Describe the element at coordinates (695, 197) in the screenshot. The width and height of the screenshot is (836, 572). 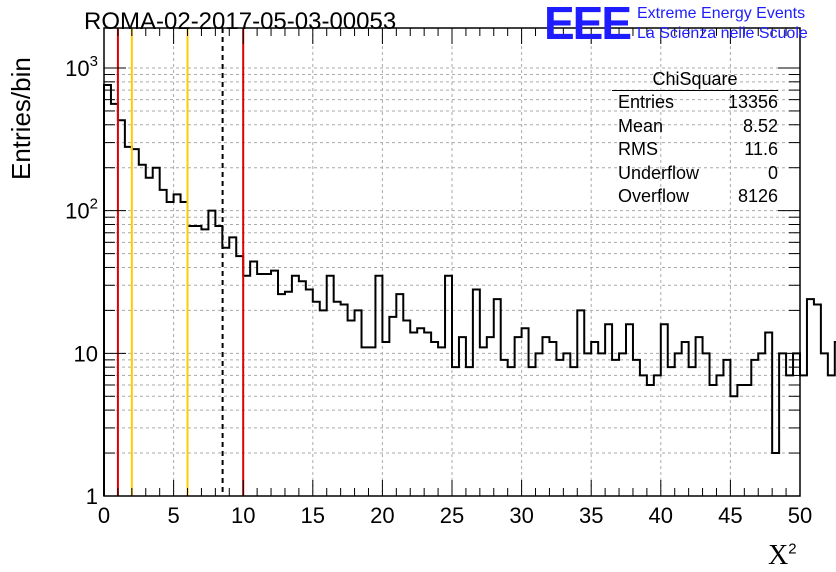
I see `stats-row-overflow: Overflow 8126` at that location.